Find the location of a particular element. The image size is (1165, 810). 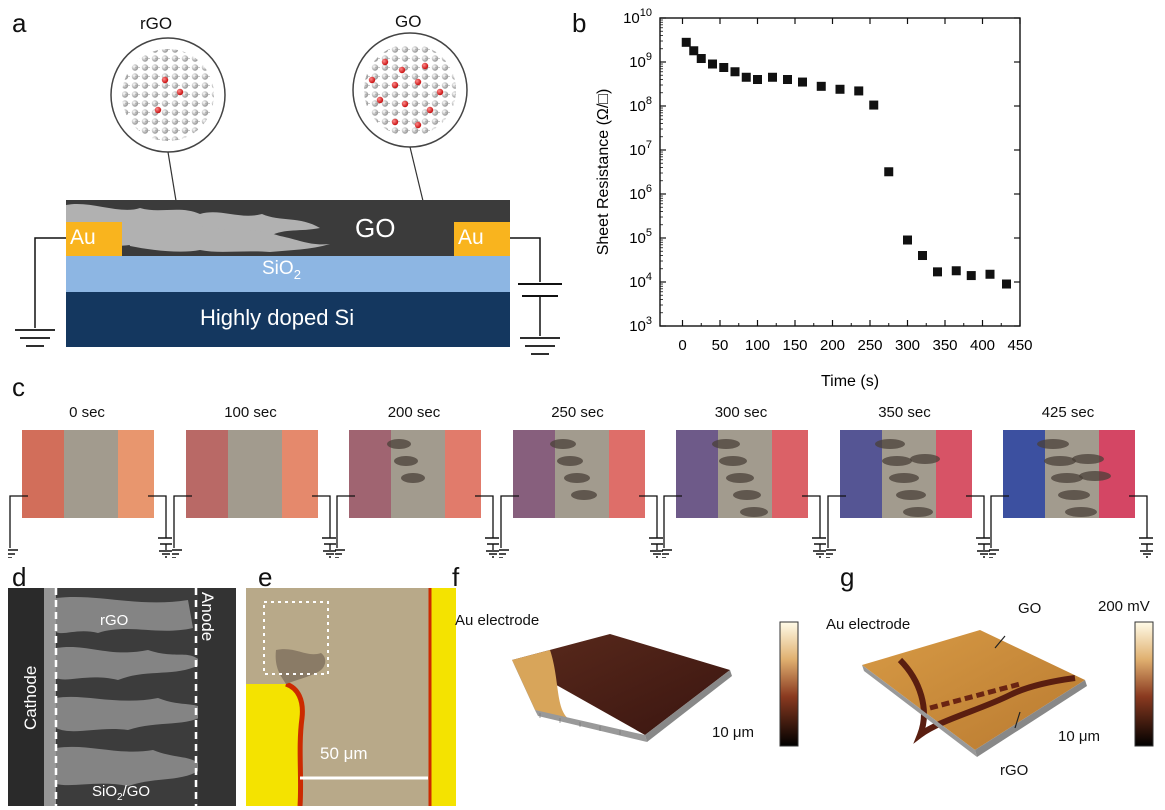

au-electrode-right is located at coordinates (482, 239).